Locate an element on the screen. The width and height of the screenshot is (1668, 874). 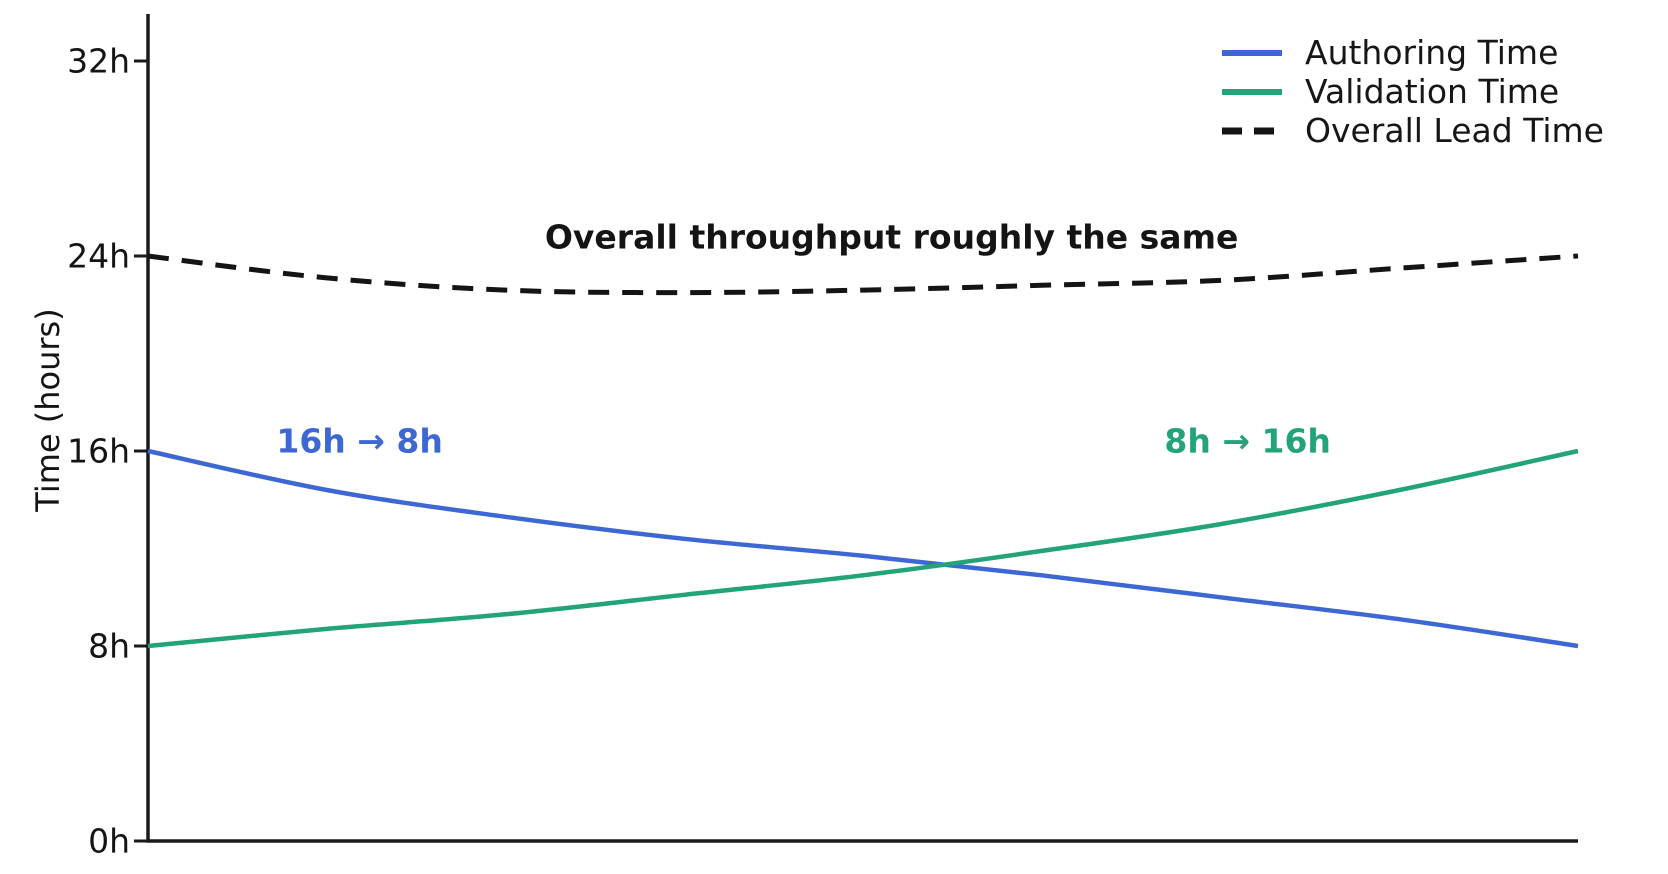
y-tick-label-24h: 24h is located at coordinates (98, 256).